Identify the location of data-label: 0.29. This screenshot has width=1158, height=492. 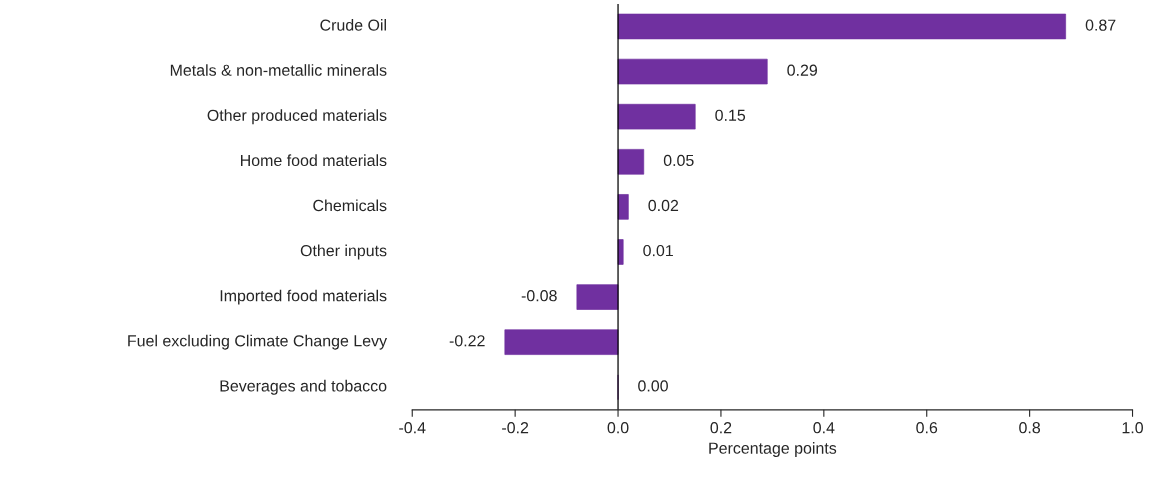
(802, 70).